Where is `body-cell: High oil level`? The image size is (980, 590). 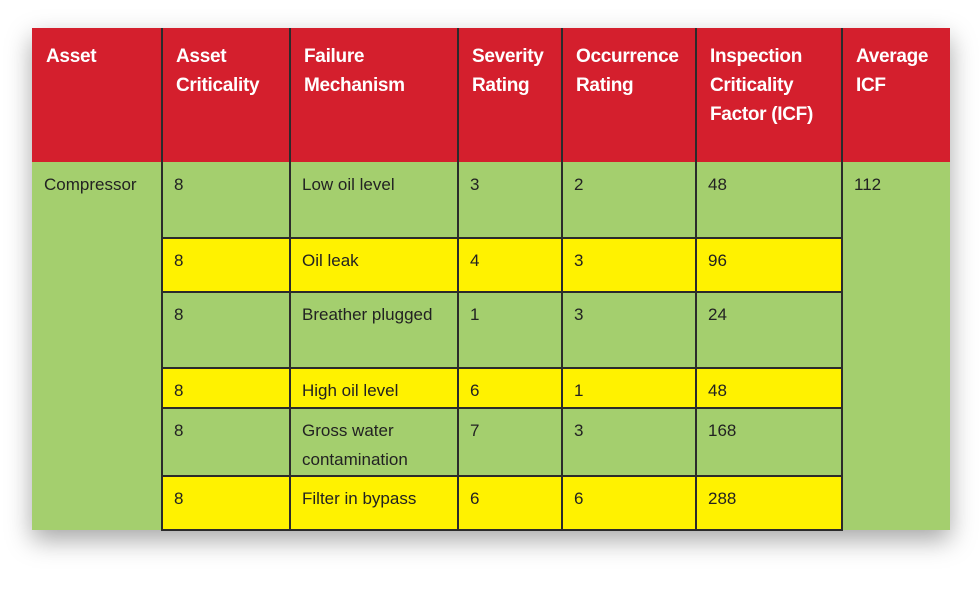 body-cell: High oil level is located at coordinates (374, 388).